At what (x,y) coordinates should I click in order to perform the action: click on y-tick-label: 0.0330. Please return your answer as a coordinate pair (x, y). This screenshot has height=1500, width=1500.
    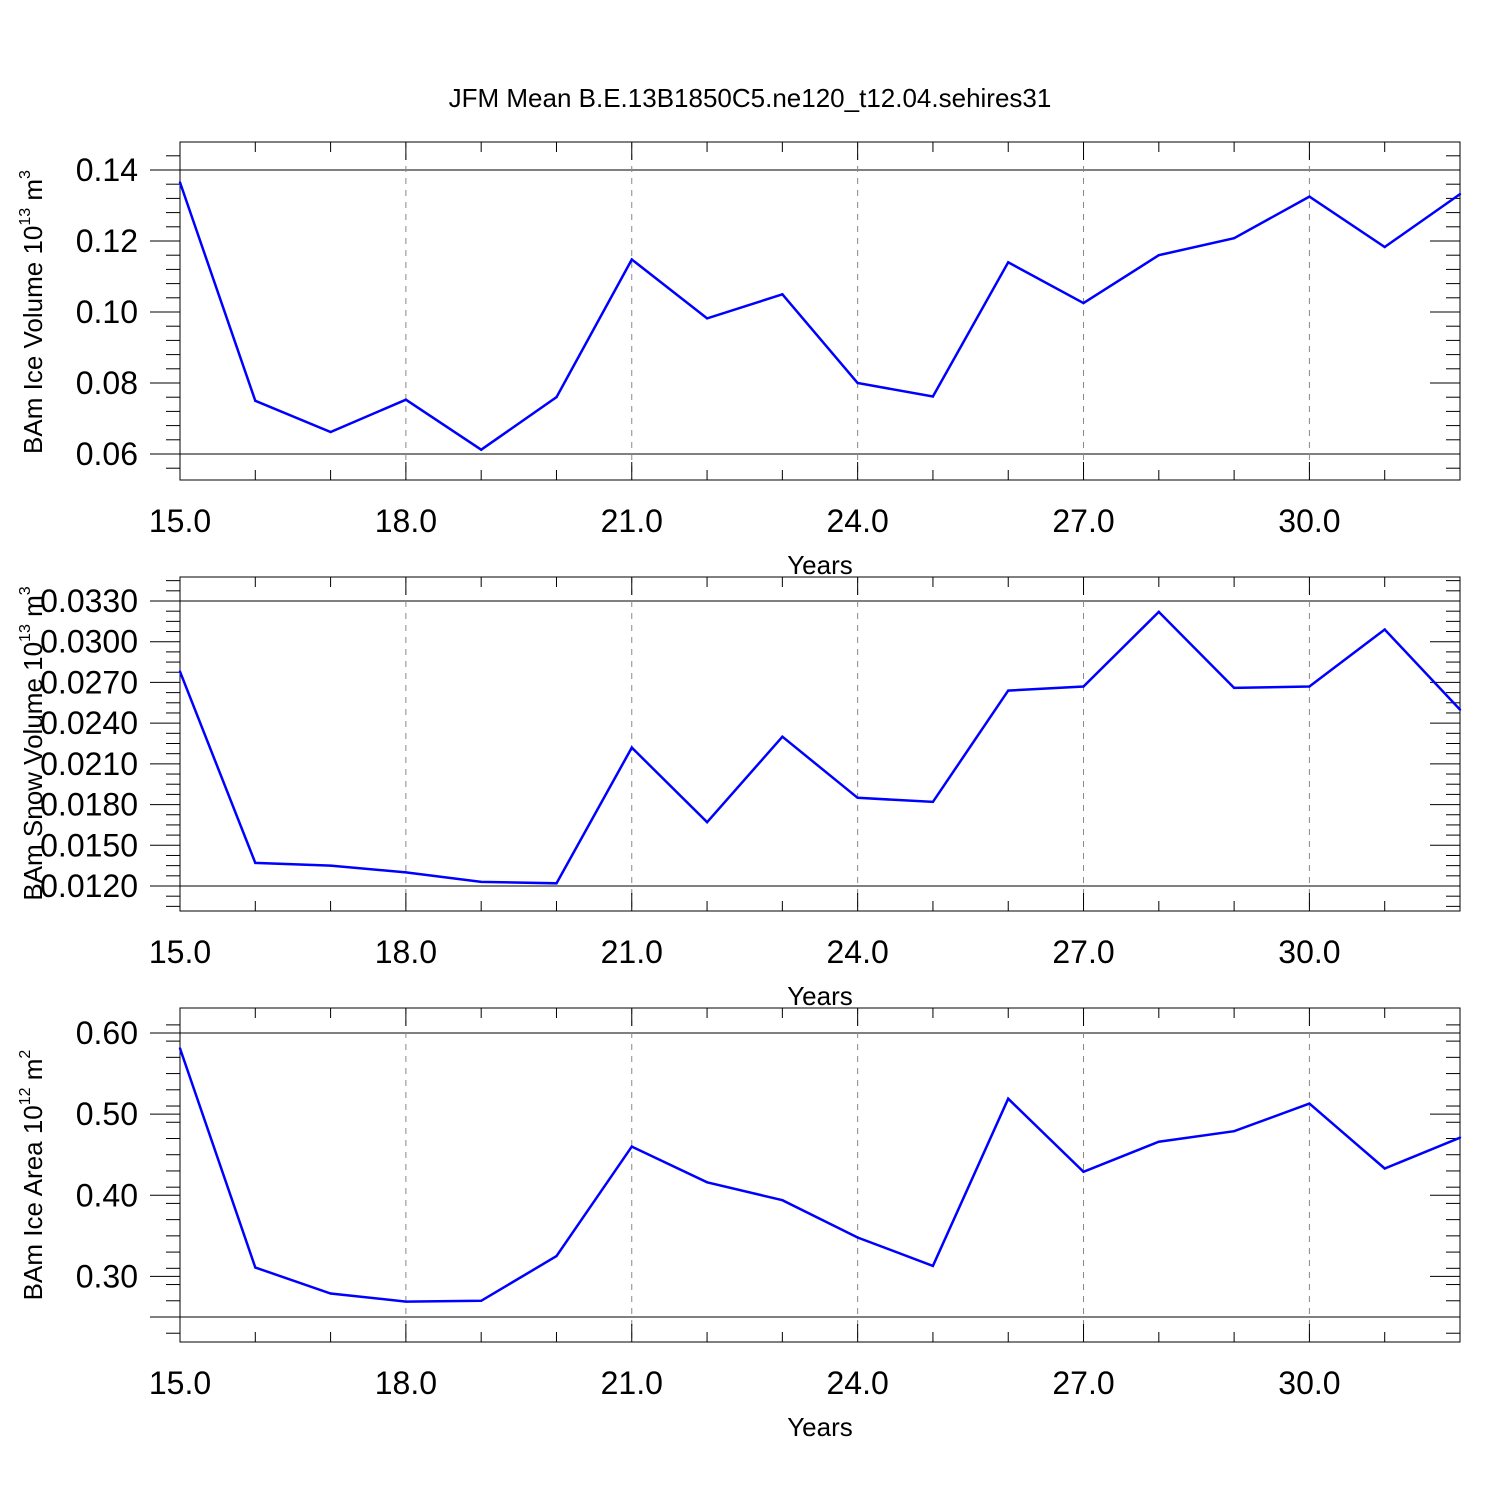
    Looking at the image, I should click on (89, 601).